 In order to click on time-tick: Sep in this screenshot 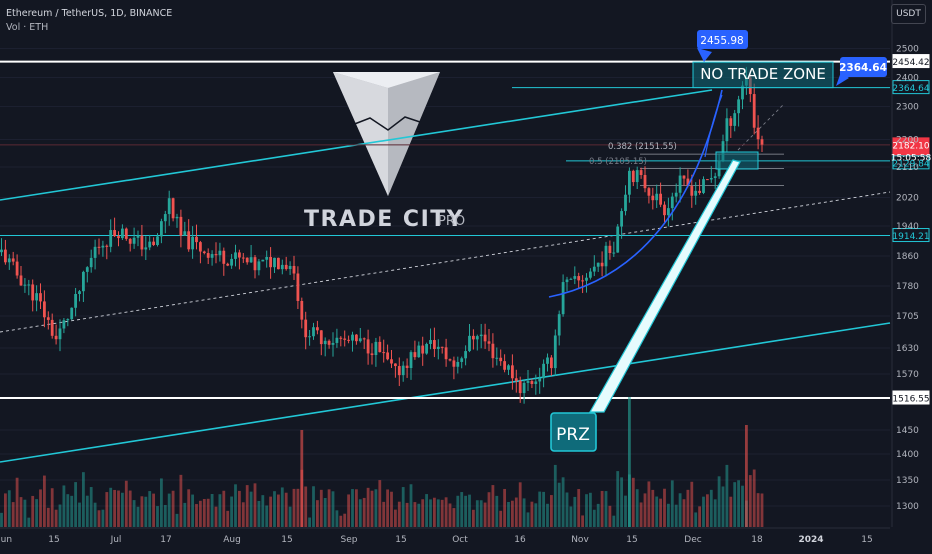, I will do `click(349, 540)`.